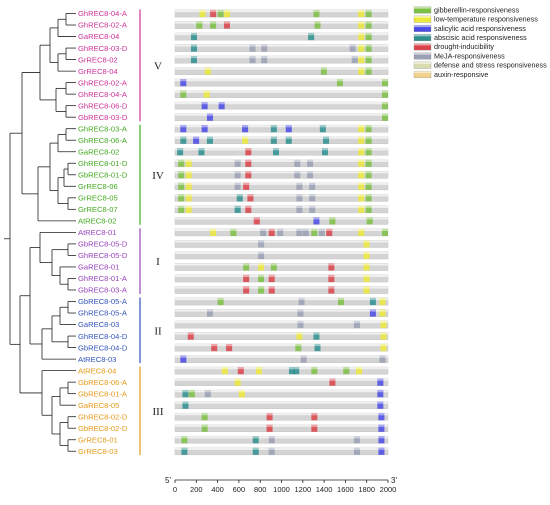 The image size is (550, 505). What do you see at coordinates (217, 489) in the screenshot?
I see `axis-tick-label: 400` at bounding box center [217, 489].